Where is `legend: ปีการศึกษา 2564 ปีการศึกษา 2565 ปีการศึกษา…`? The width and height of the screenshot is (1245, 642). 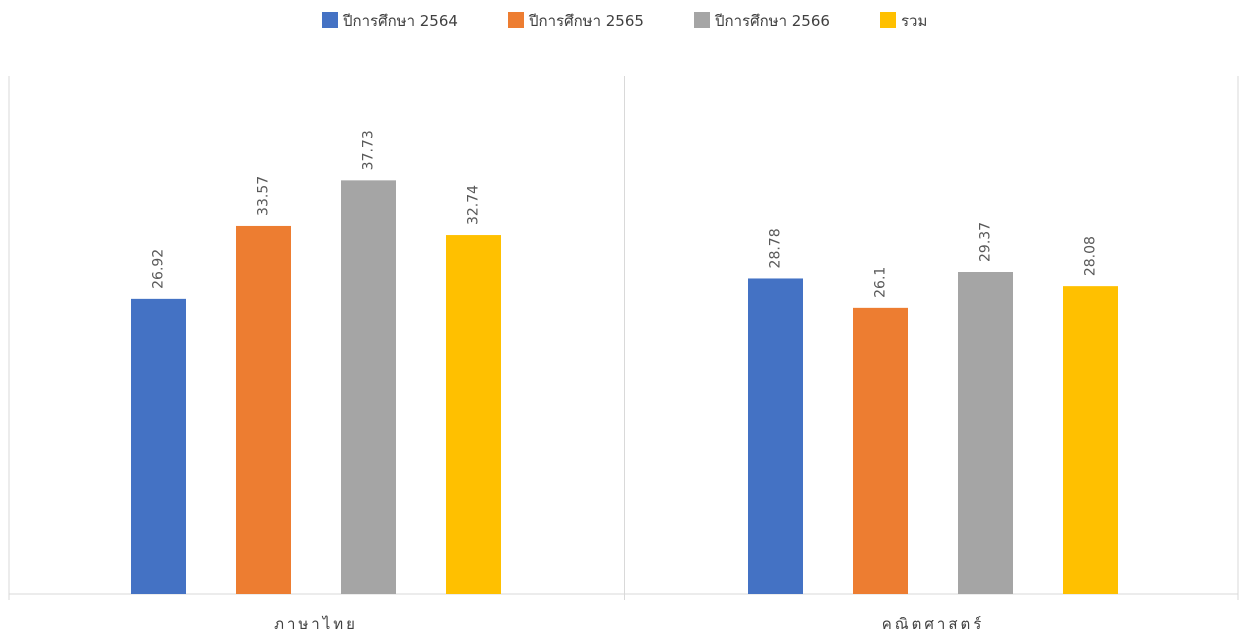
legend: ปีการศึกษา 2564 ปีการศึกษา 2565 ปีการศึกษา… is located at coordinates (624, 21).